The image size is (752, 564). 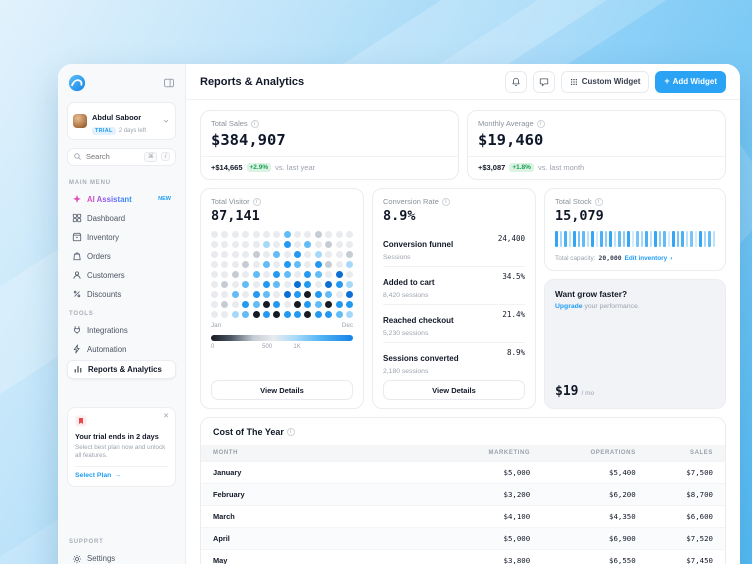 What do you see at coordinates (605, 81) in the screenshot?
I see `custom-widget-button: Custom Widget` at bounding box center [605, 81].